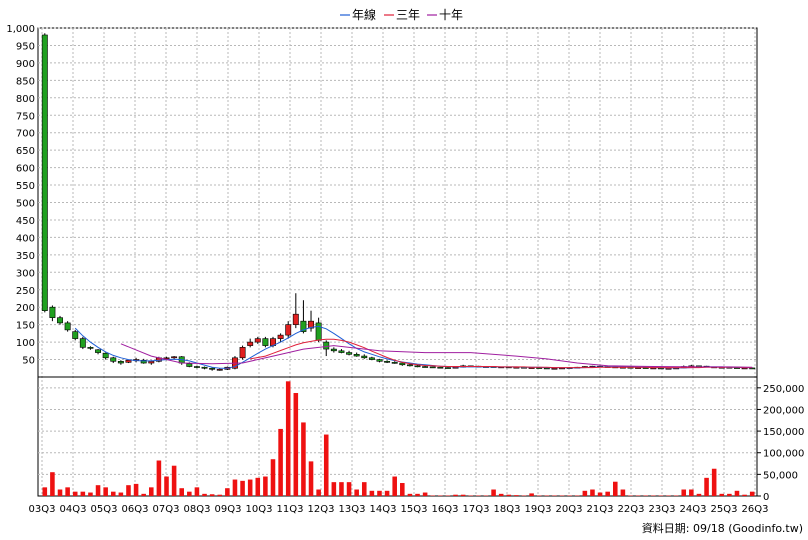  Describe the element at coordinates (28, 361) in the screenshot. I see `price-tick-label: 50` at that location.